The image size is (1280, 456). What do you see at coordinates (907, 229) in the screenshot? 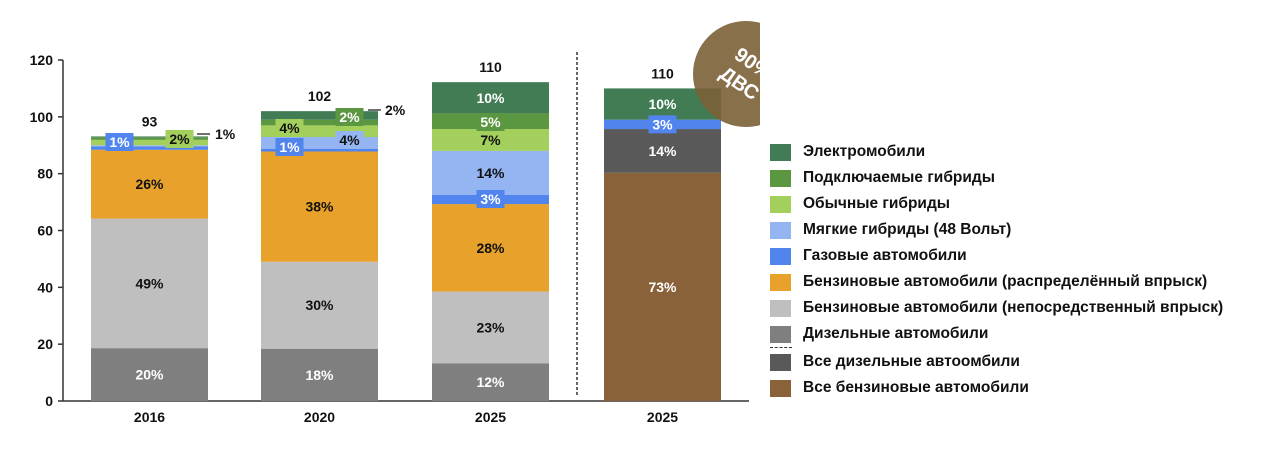
I see `legend-label: Мягкие гибриды (48 Вольт)` at bounding box center [907, 229].